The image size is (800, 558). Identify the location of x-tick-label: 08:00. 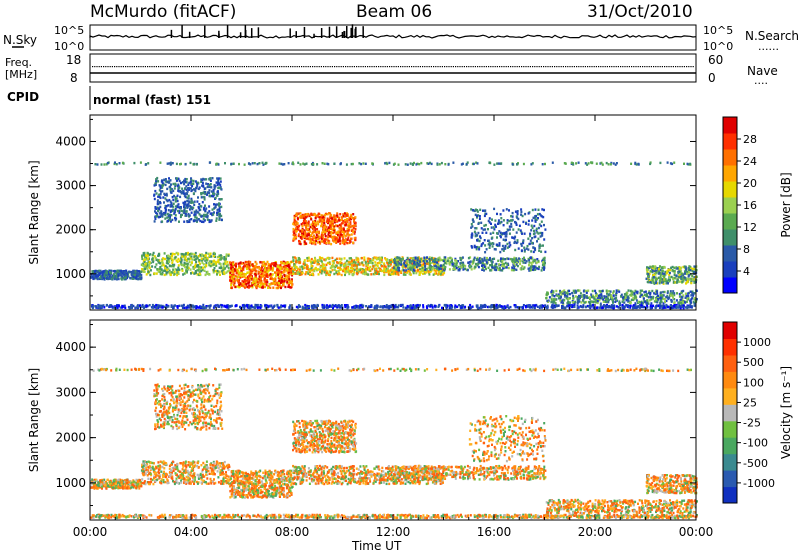
(292, 532).